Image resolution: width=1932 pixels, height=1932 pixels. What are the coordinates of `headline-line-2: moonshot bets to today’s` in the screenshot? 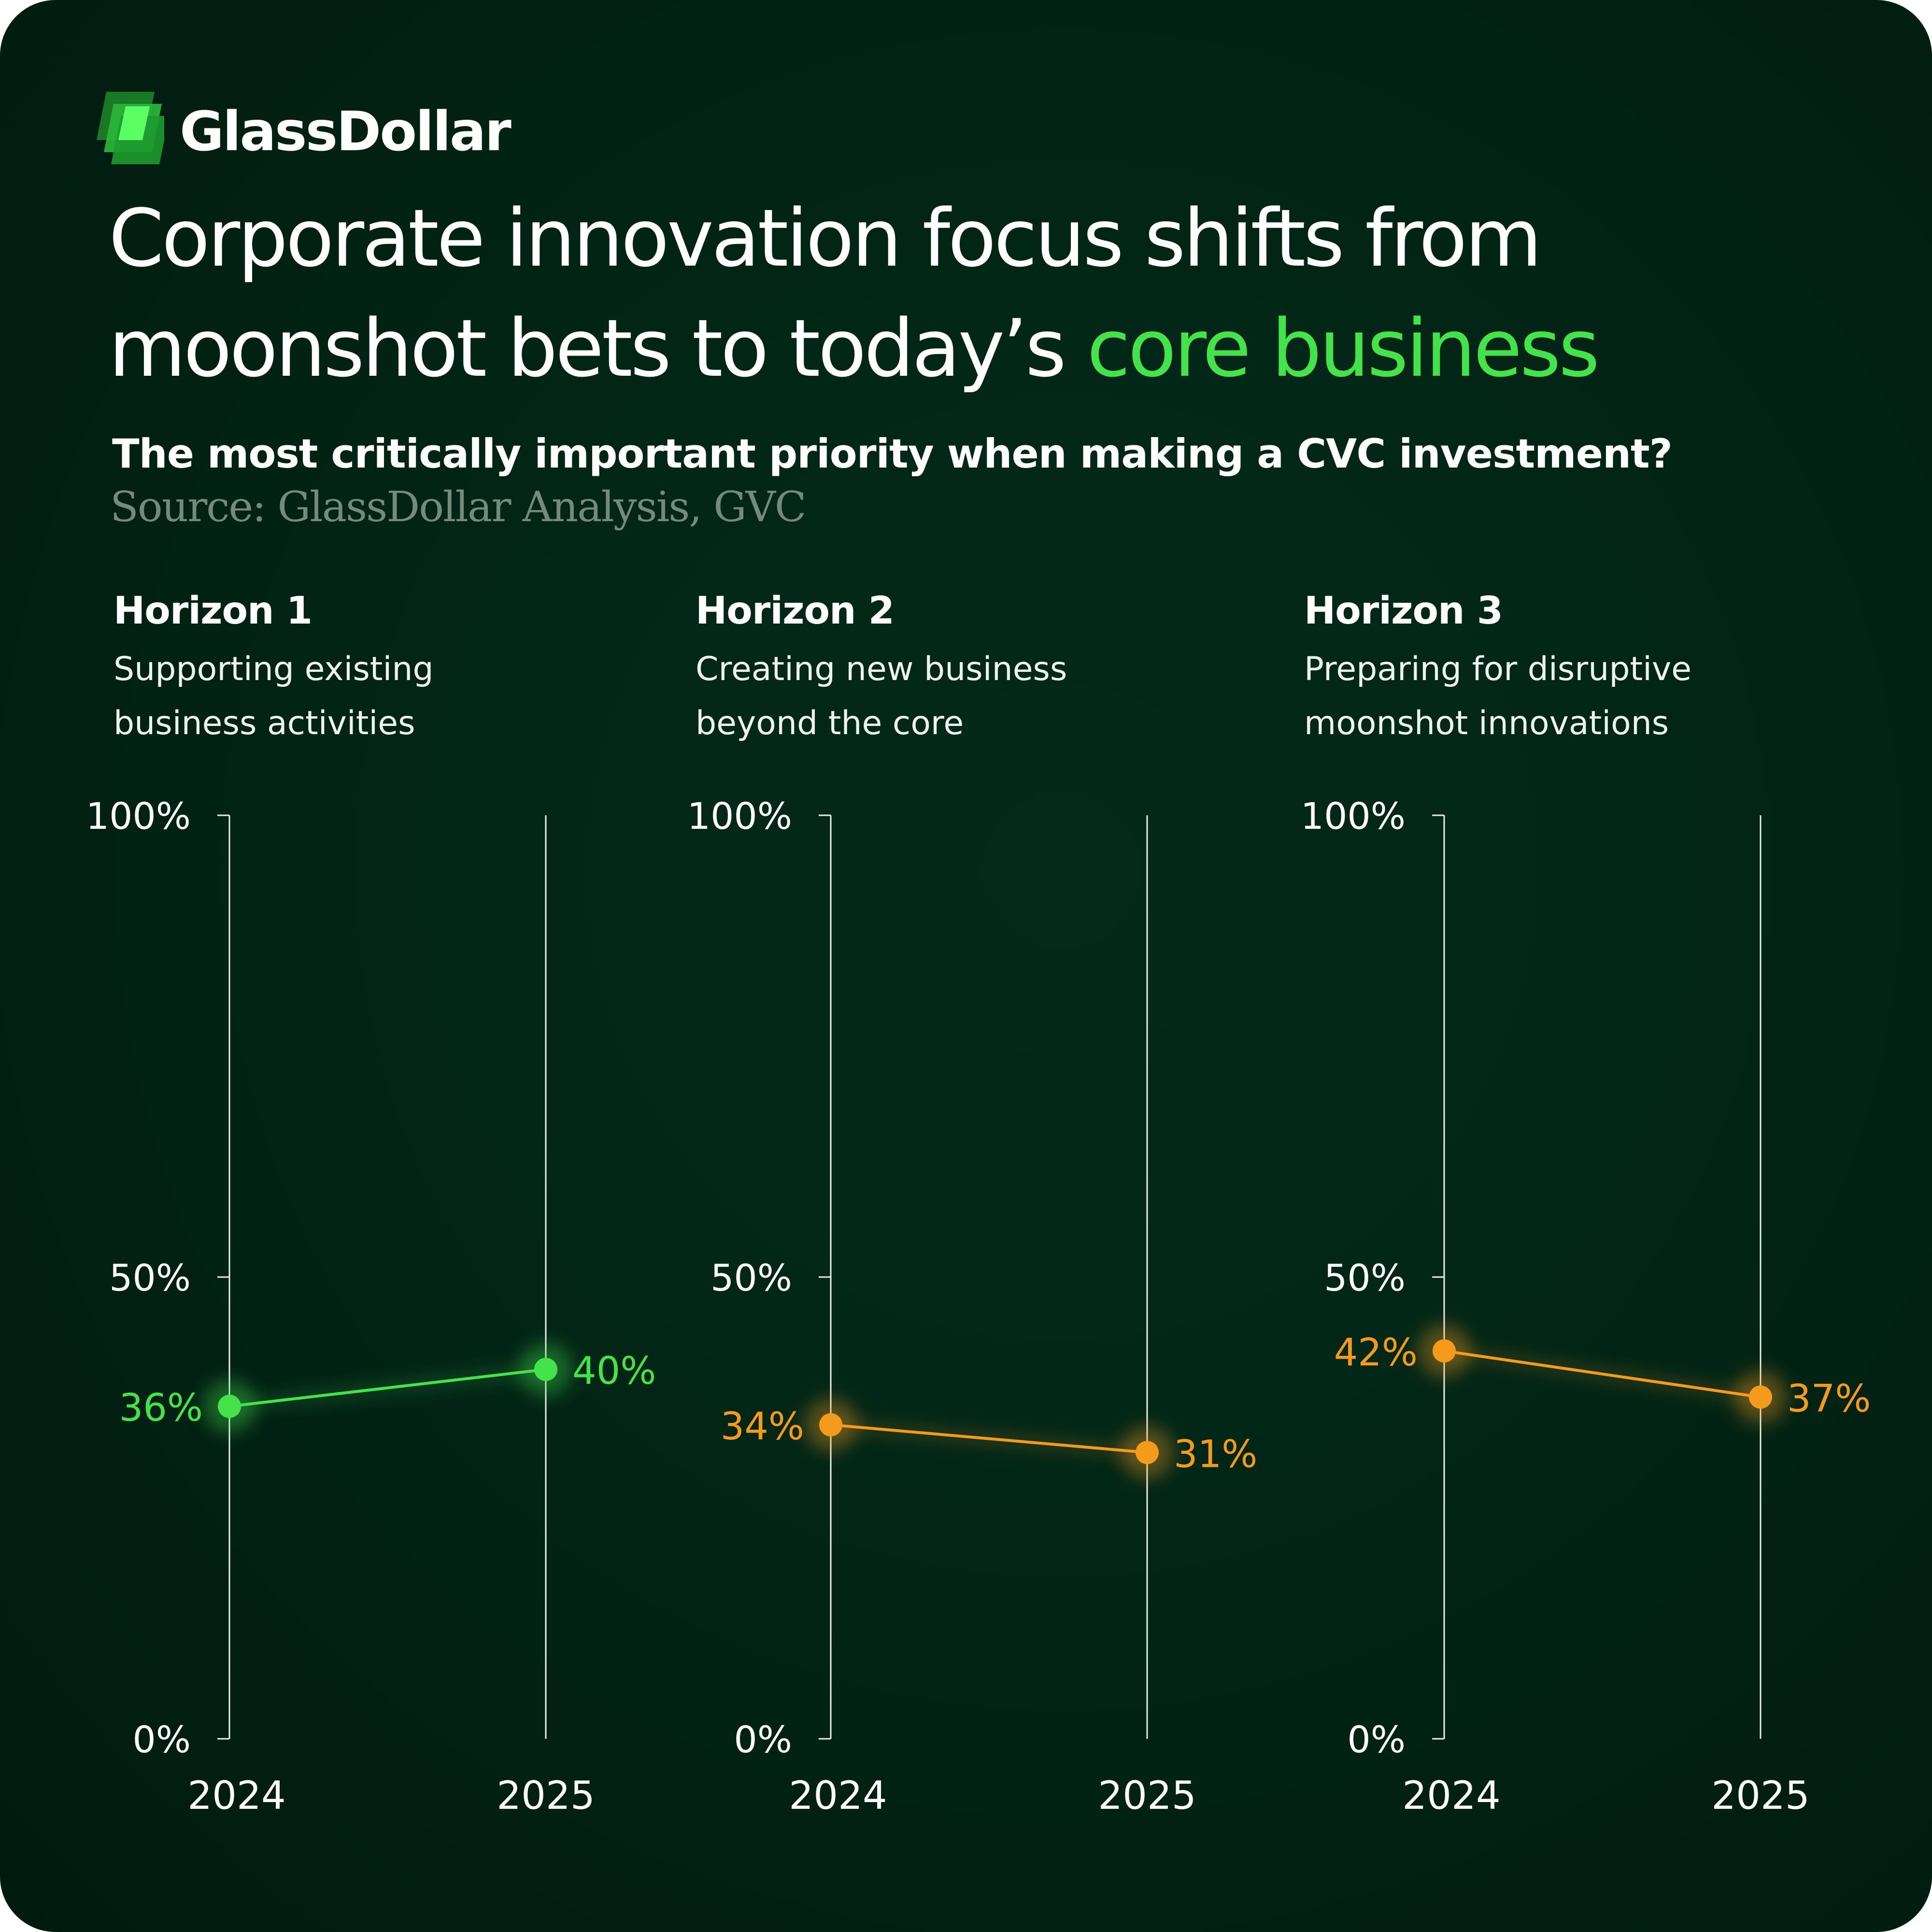 It's located at (598, 348).